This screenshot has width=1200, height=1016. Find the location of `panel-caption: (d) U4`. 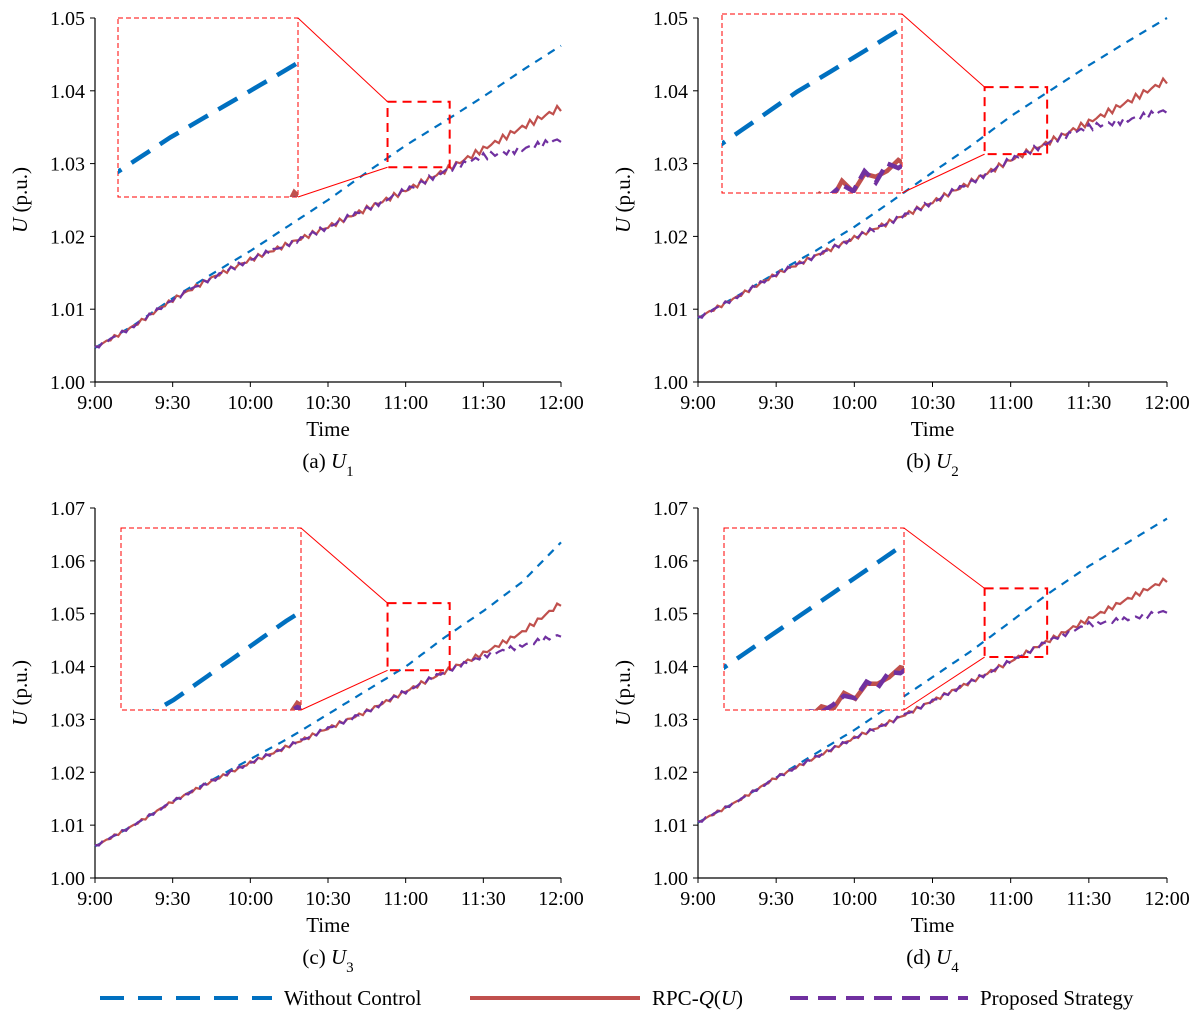

panel-caption: (d) U4 is located at coordinates (932, 960).